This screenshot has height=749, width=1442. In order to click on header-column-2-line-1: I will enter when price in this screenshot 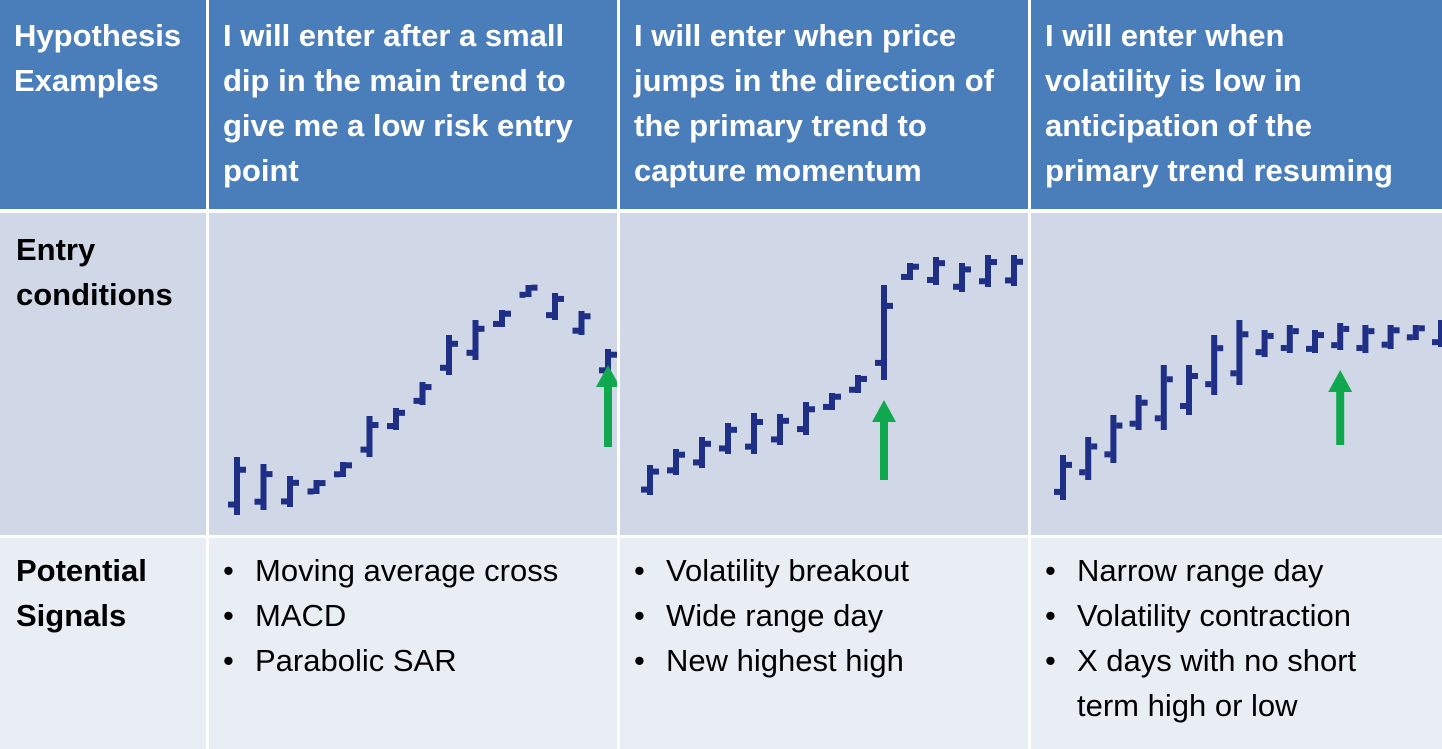, I will do `click(795, 35)`.